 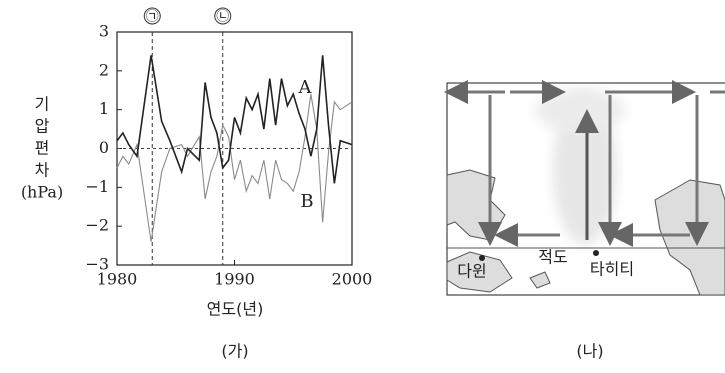 What do you see at coordinates (97, 186) in the screenshot?
I see `y-tick-label: −1` at bounding box center [97, 186].